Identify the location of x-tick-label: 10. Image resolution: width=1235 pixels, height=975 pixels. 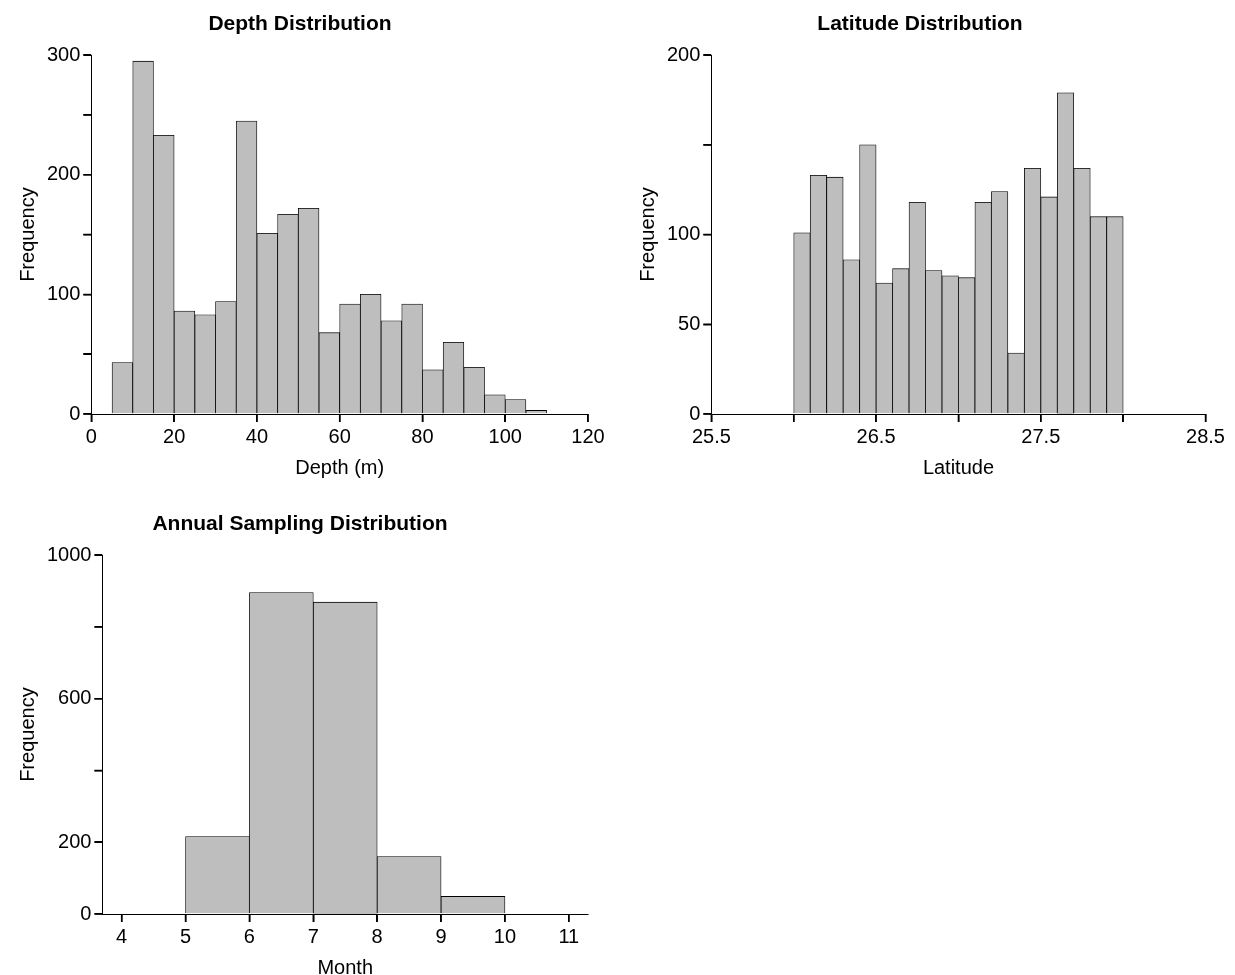
(505, 935).